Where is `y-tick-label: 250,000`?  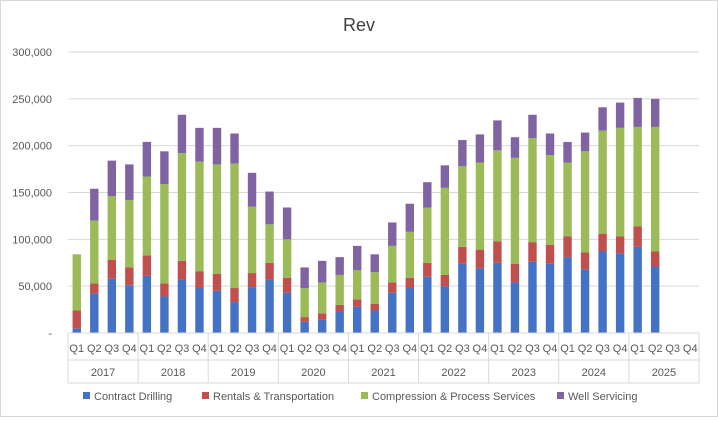
y-tick-label: 250,000 is located at coordinates (32, 100).